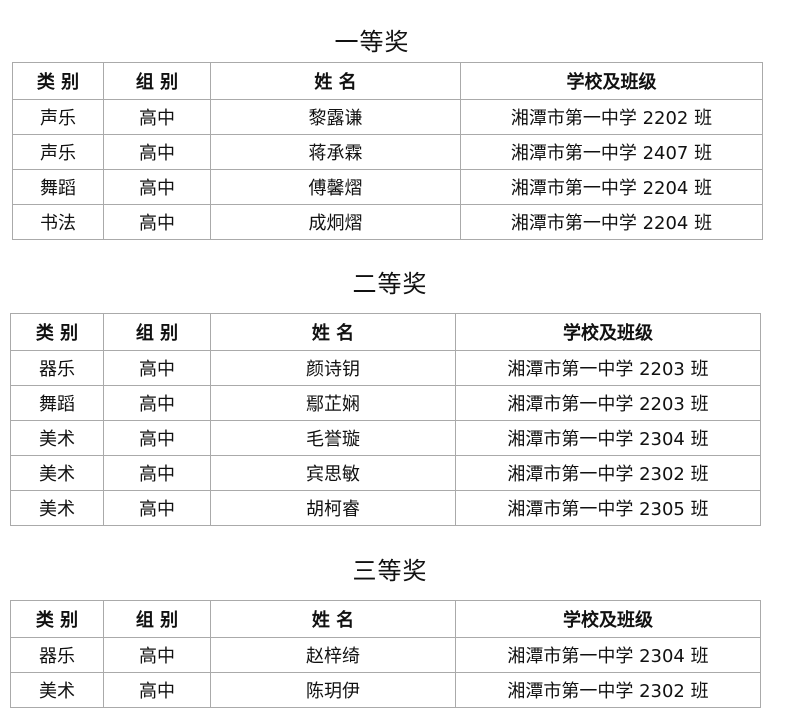  I want to click on cell-name: 胡柯睿, so click(333, 508).